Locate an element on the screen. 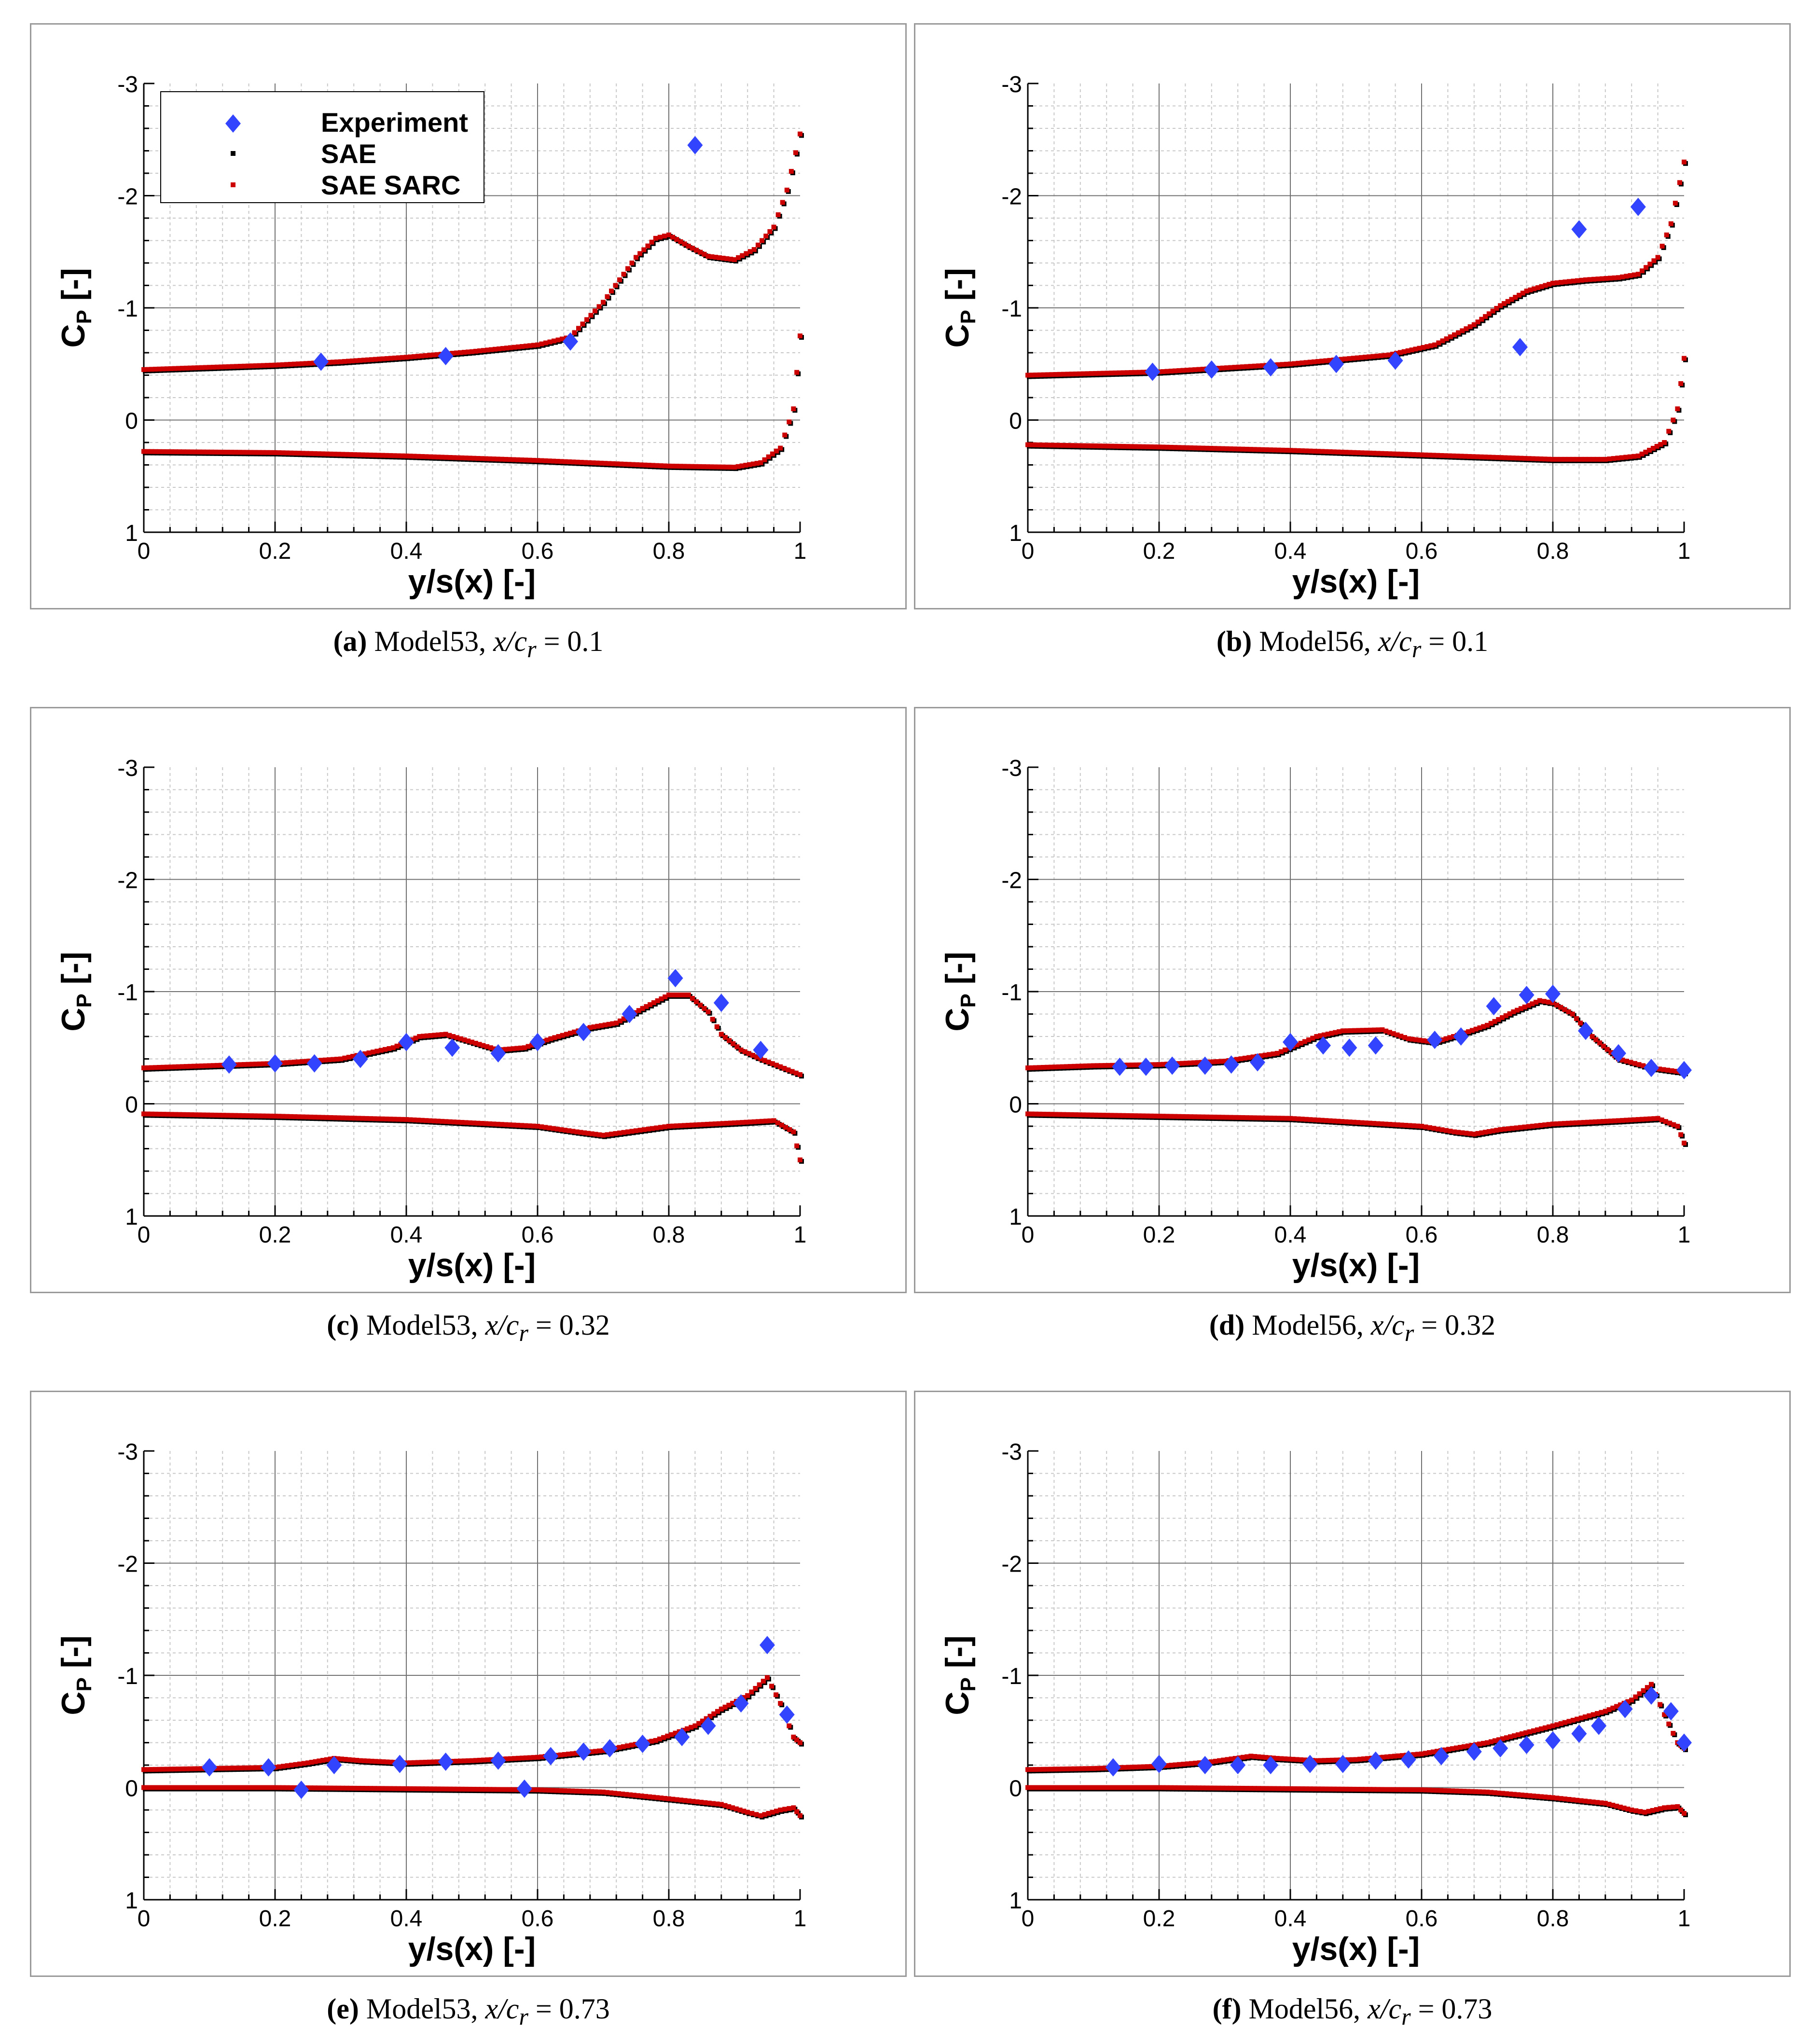 Image resolution: width=1811 pixels, height=2044 pixels. chart-panel-e: 0 0.2 0.4 0.6 0.8 1 -3 -2 -1 0 1 y/s(x) [-] CP [-] is located at coordinates (468, 1684).